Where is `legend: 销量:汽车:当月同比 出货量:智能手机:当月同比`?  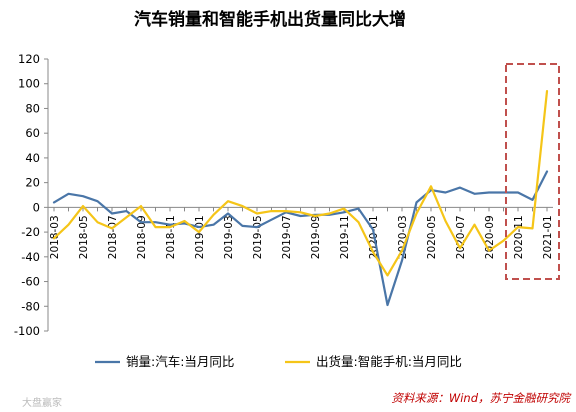
legend: 销量:汽车:当月同比 出货量:智能手机:当月同比 is located at coordinates (278, 361).